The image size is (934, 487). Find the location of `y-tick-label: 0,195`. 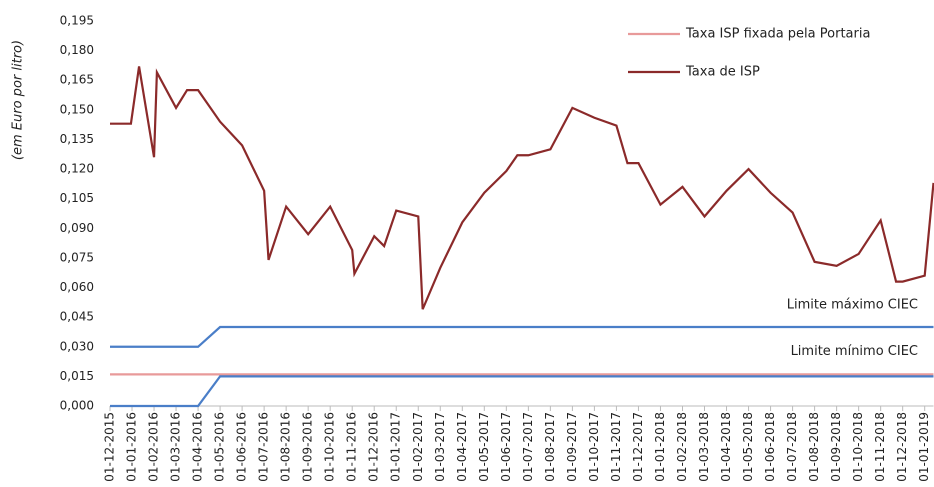

y-tick-label: 0,195 is located at coordinates (77, 21).